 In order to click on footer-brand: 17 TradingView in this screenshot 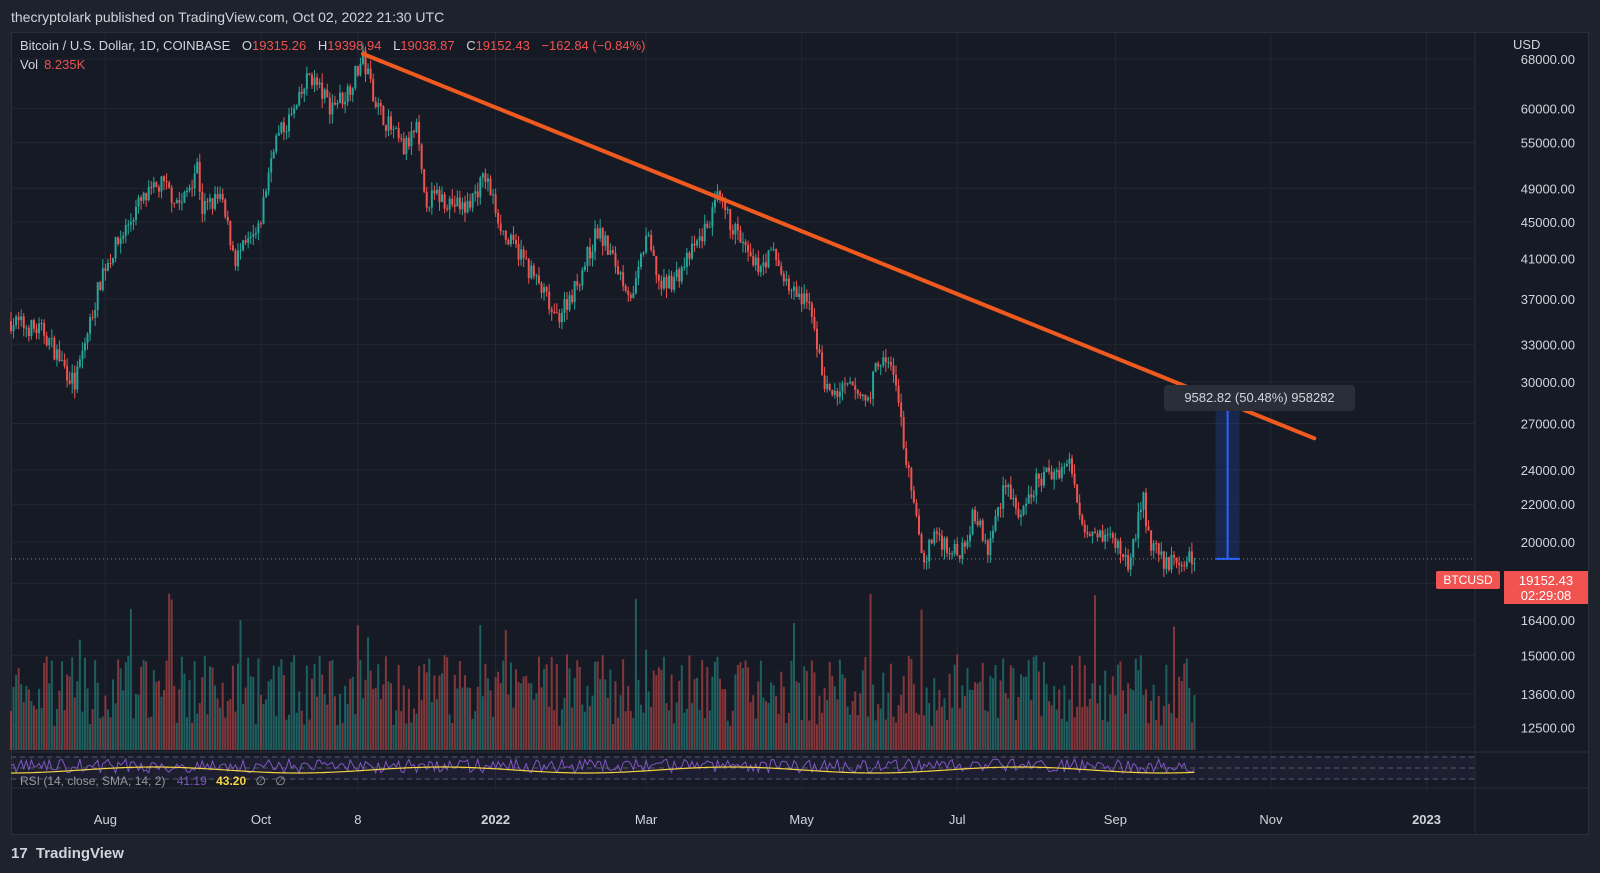, I will do `click(67, 853)`.